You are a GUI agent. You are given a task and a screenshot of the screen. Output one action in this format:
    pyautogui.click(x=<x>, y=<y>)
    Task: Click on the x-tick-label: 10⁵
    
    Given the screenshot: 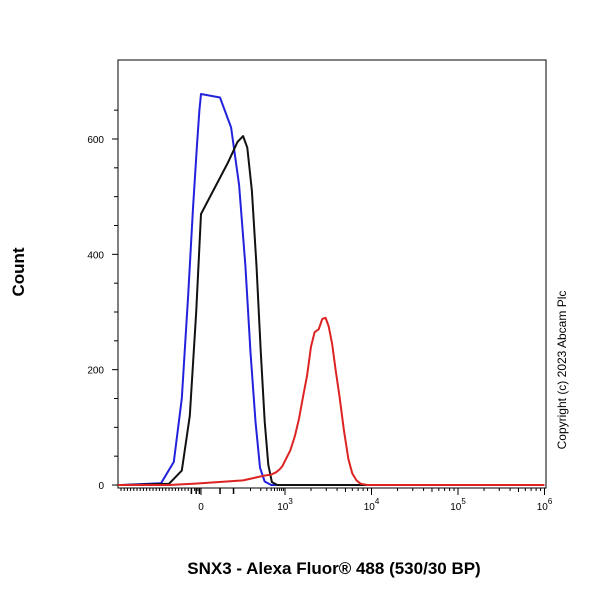 What is the action you would take?
    pyautogui.click(x=458, y=505)
    